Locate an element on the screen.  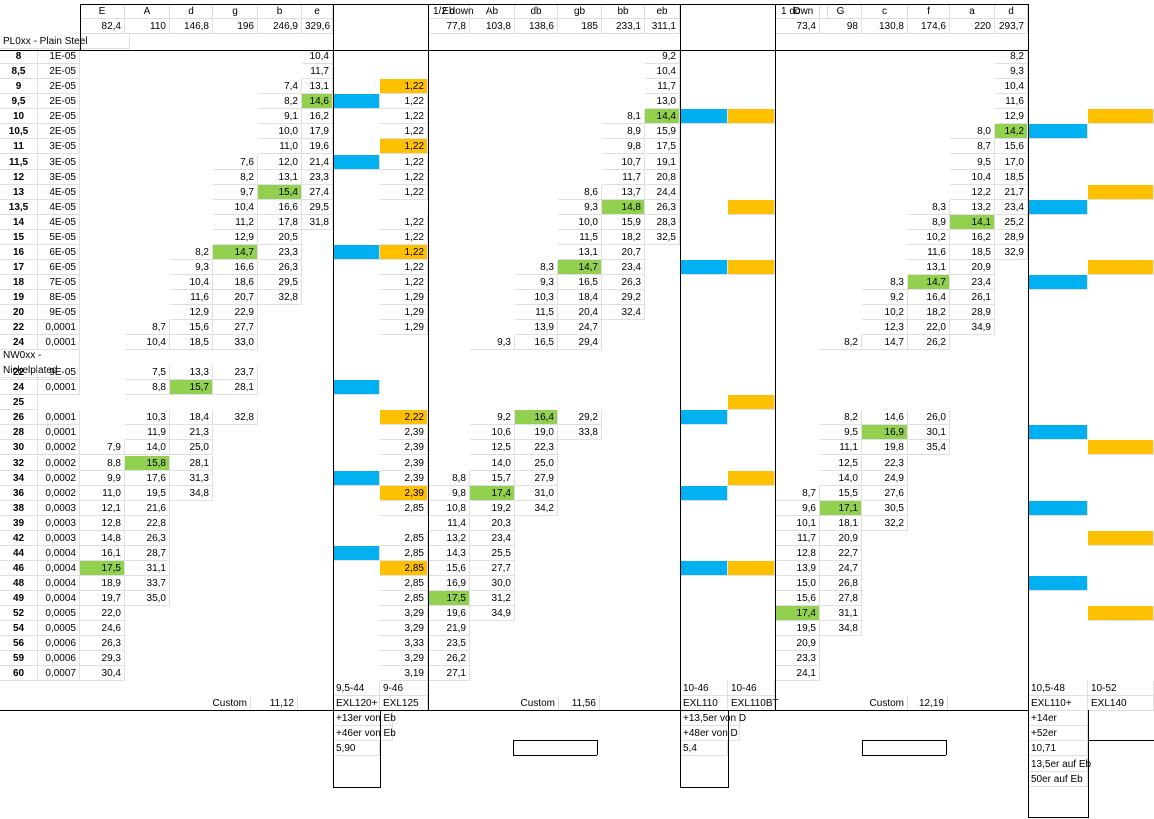
cell-r1-c12: 138,6 is located at coordinates (536, 27).